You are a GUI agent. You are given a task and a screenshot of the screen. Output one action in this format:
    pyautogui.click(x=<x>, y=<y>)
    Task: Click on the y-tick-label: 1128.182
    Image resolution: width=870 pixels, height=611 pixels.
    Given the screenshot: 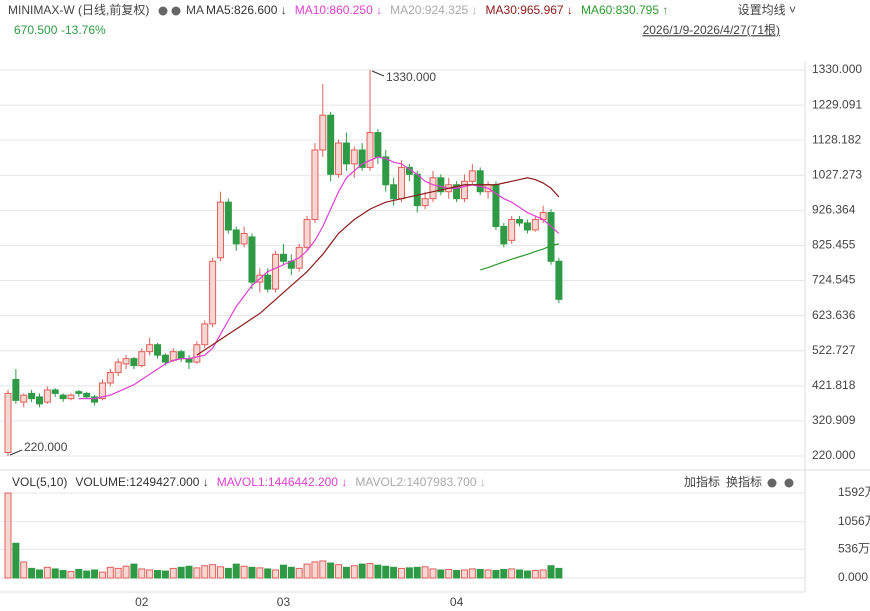 What is the action you would take?
    pyautogui.click(x=836, y=139)
    